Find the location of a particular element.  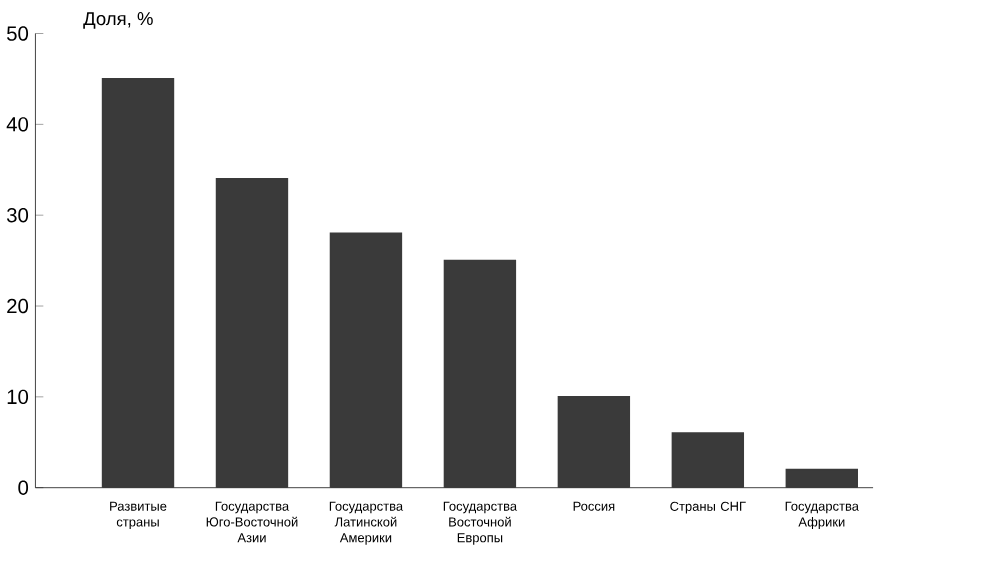

y-tick-label: 0 is located at coordinates (23, 488).